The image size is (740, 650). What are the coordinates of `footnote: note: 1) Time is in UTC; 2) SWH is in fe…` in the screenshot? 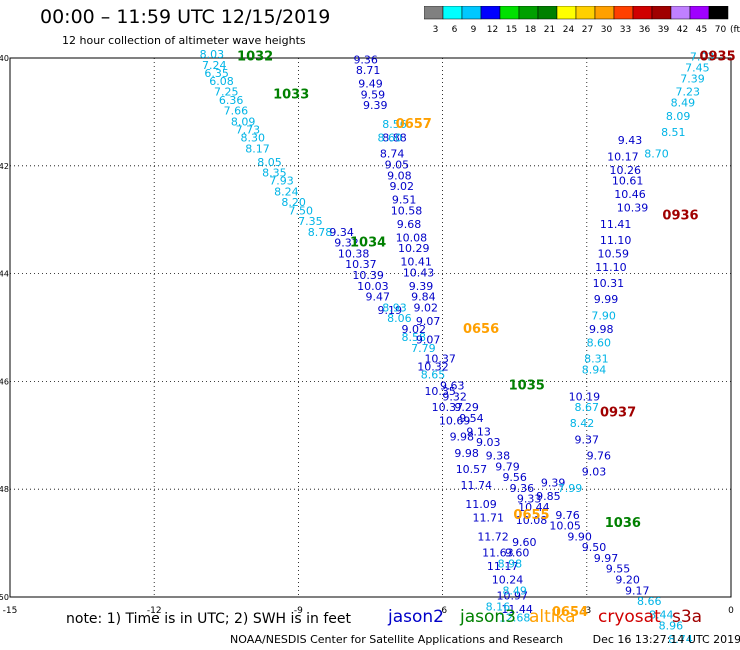 It's located at (209, 619).